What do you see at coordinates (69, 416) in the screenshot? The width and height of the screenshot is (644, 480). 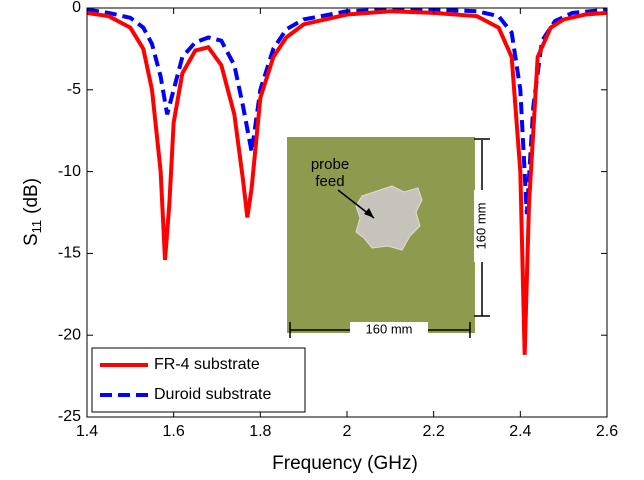 I see `y-tick-label: -25` at bounding box center [69, 416].